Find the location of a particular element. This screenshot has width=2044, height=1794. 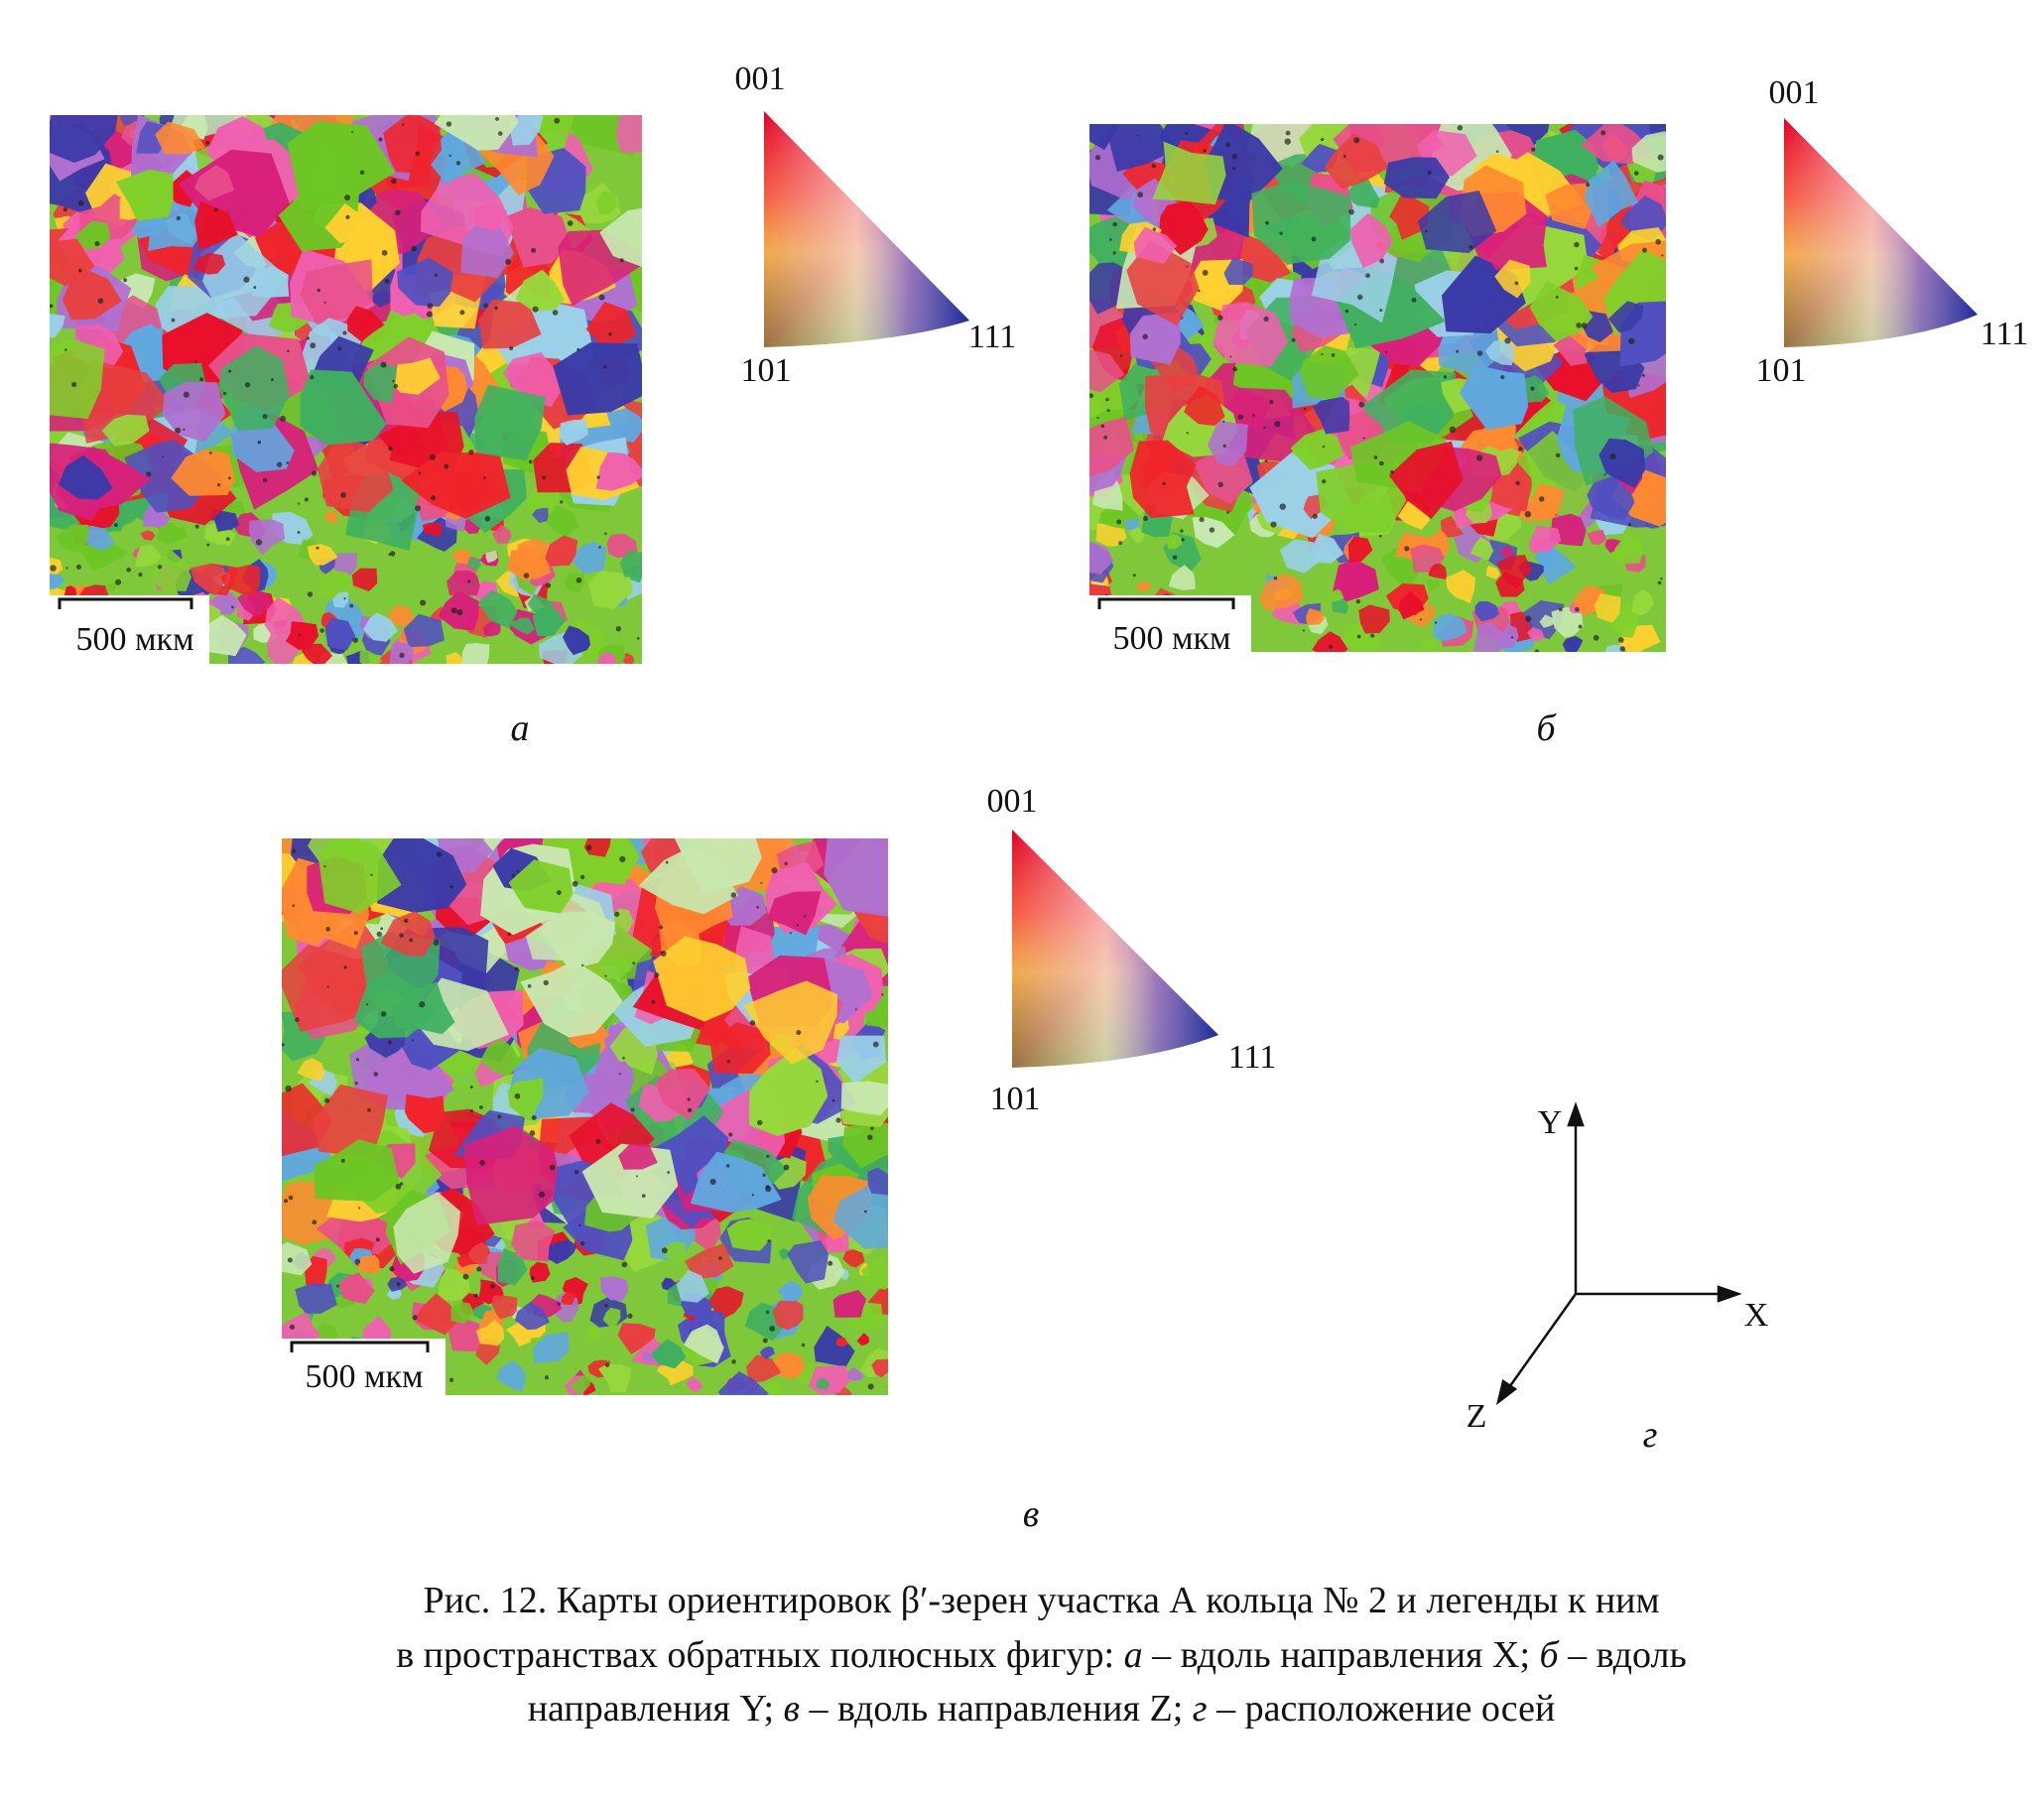

scale-bar-label: 500 мкм is located at coordinates (364, 1376).